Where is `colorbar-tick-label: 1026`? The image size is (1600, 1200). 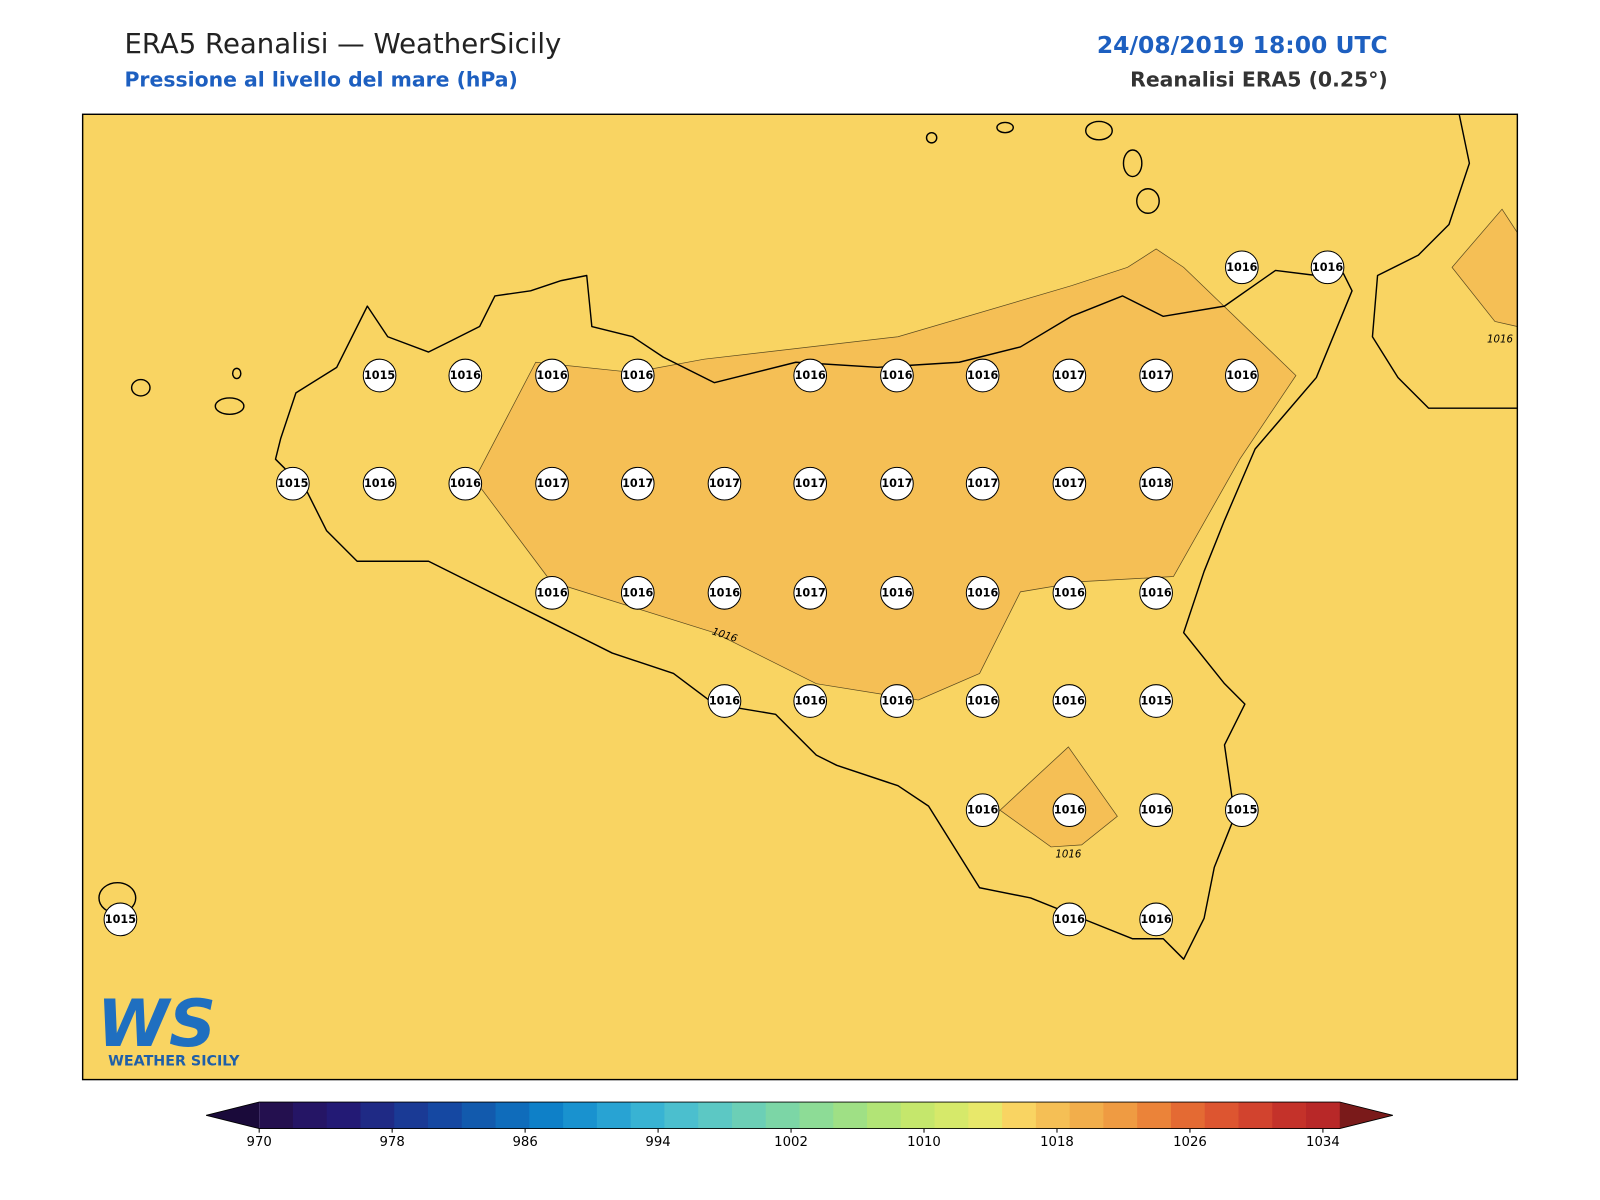
colorbar-tick-label: 1026 is located at coordinates (1190, 1142).